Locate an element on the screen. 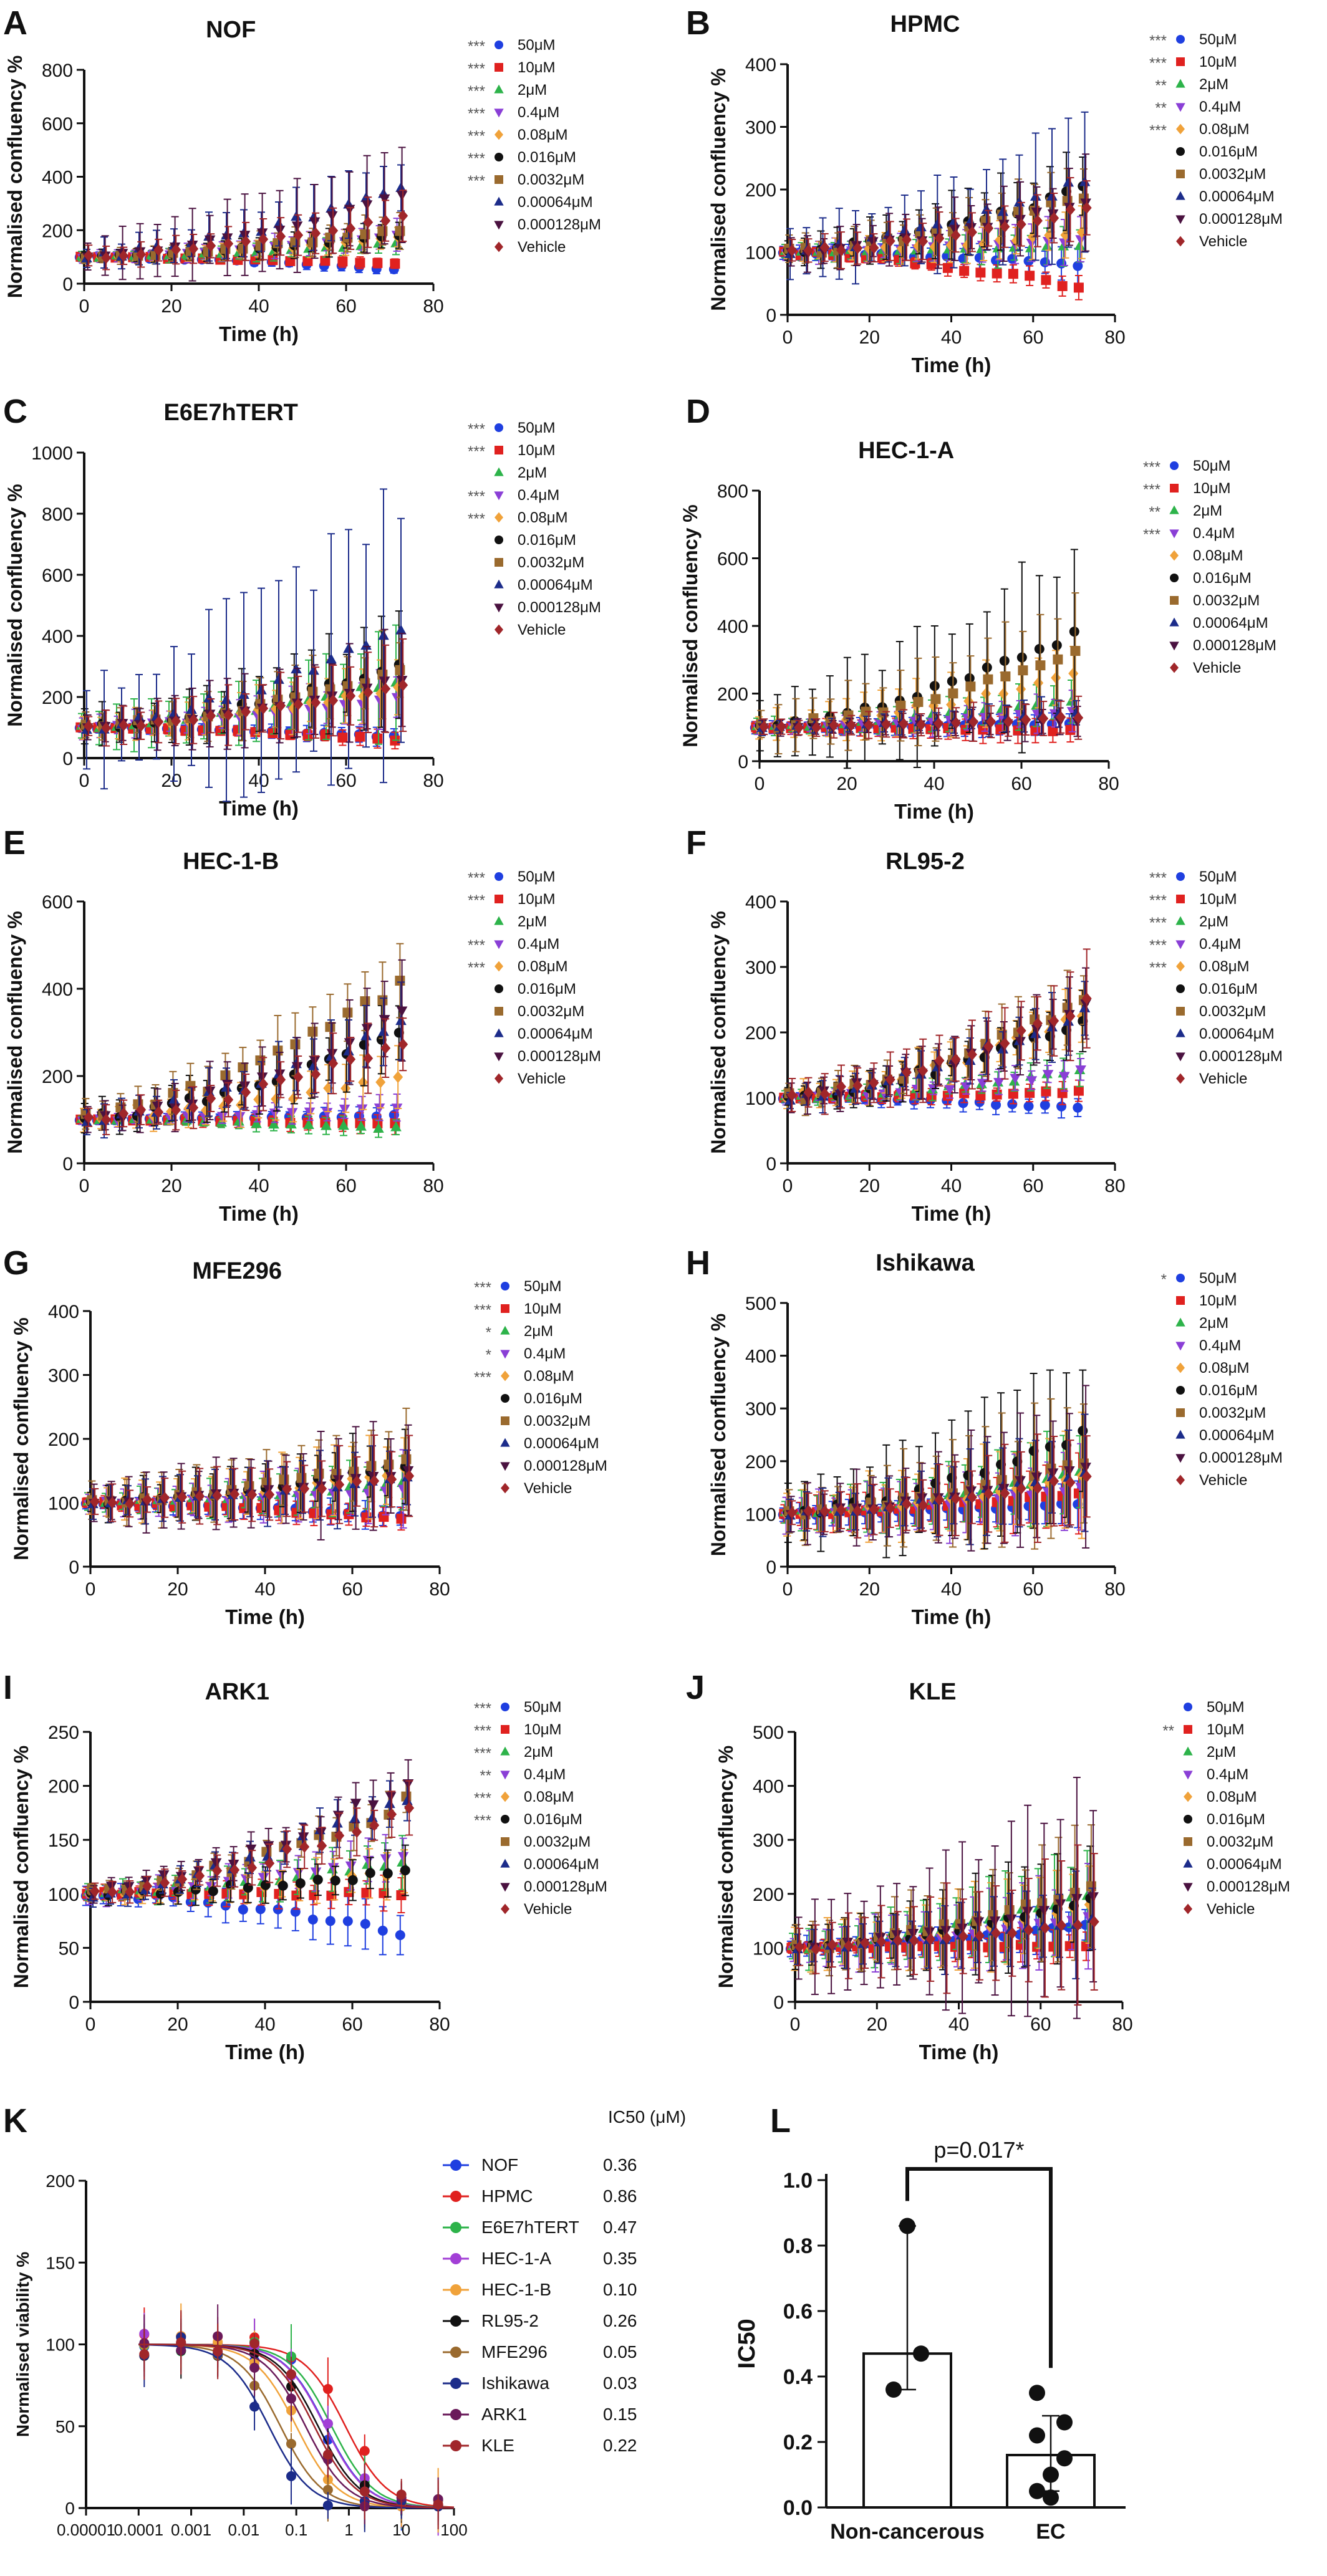  legend-entry: 2μM *** is located at coordinates (1188, 922).